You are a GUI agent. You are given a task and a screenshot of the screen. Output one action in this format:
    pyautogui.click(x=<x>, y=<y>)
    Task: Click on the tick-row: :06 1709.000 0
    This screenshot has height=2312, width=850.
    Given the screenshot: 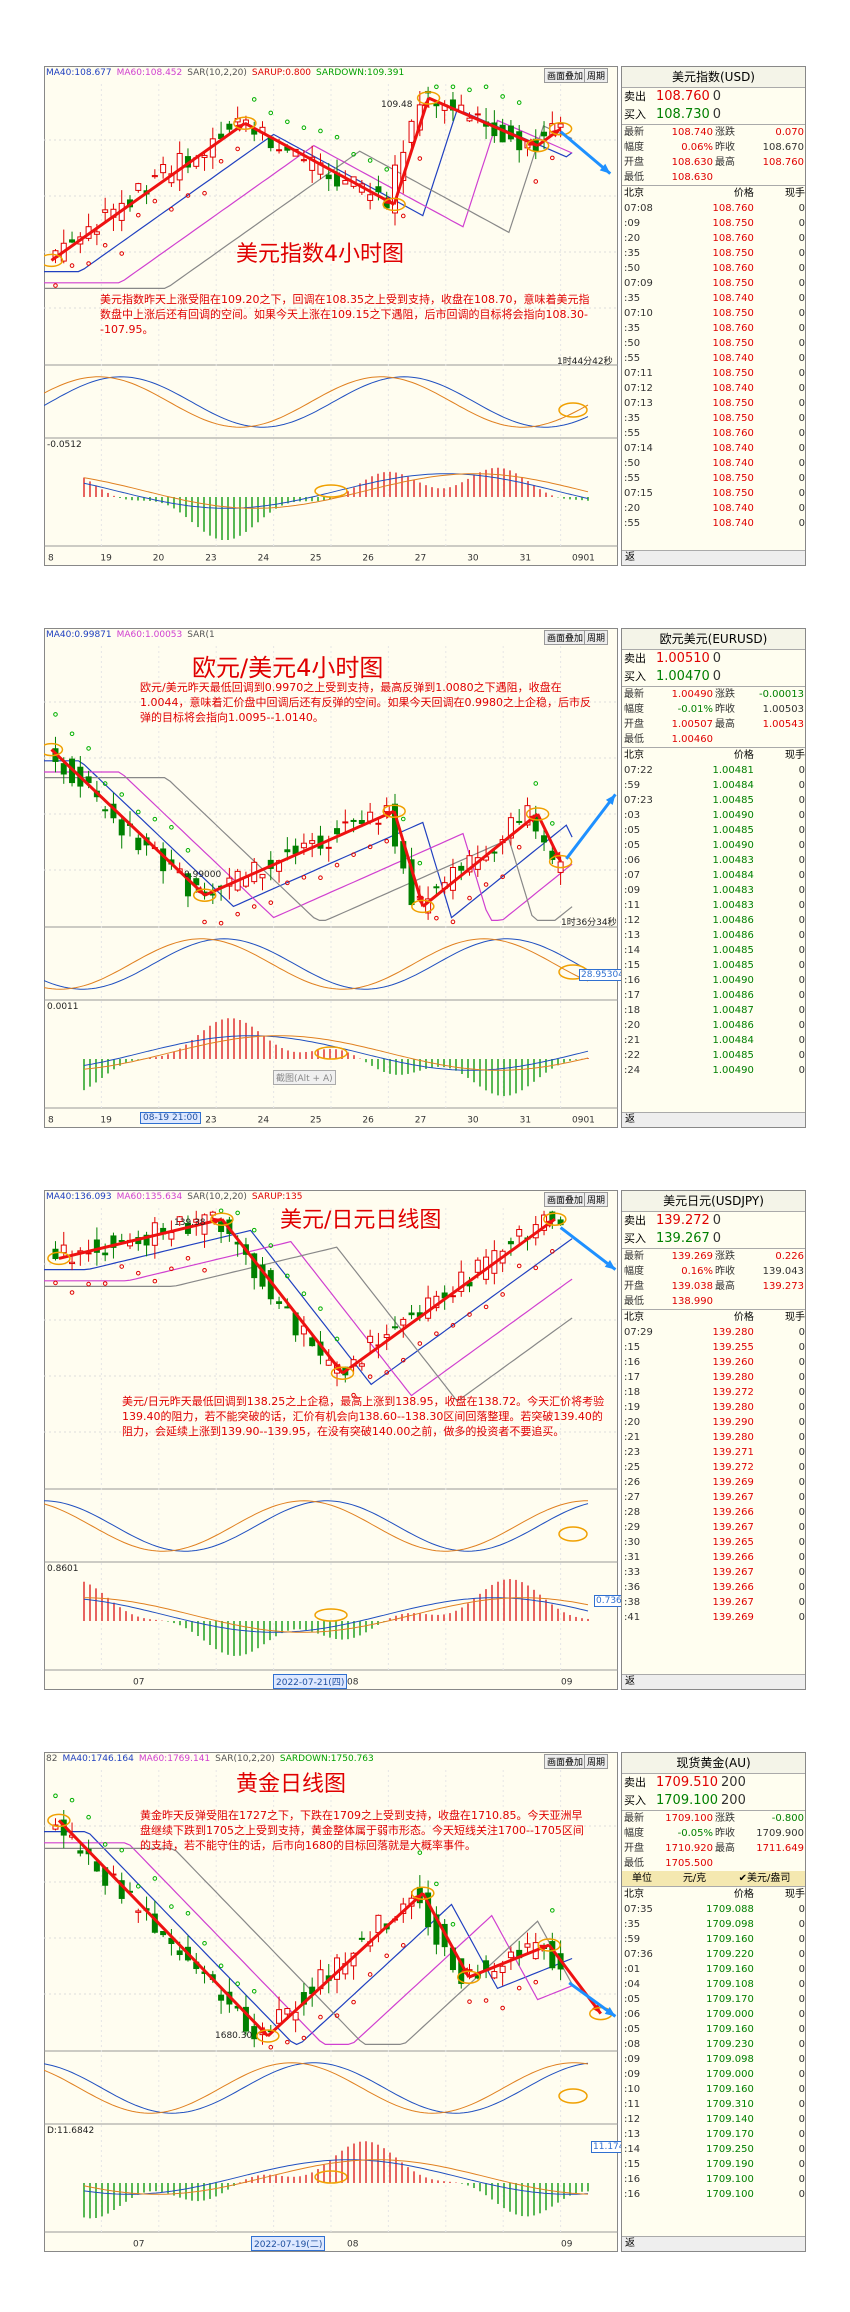 What is the action you would take?
    pyautogui.click(x=713, y=2014)
    